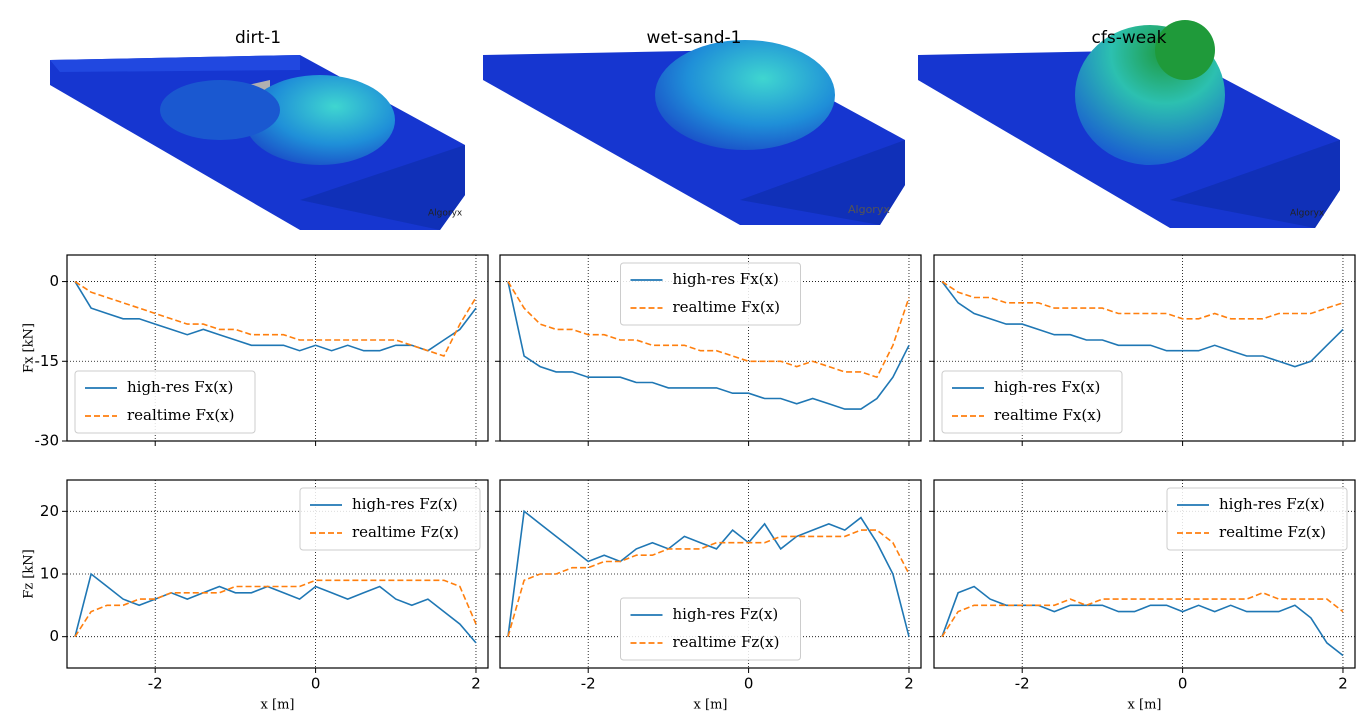 The image size is (1361, 728). Describe the element at coordinates (47, 441) in the screenshot. I see `y-tick-label: -30` at that location.